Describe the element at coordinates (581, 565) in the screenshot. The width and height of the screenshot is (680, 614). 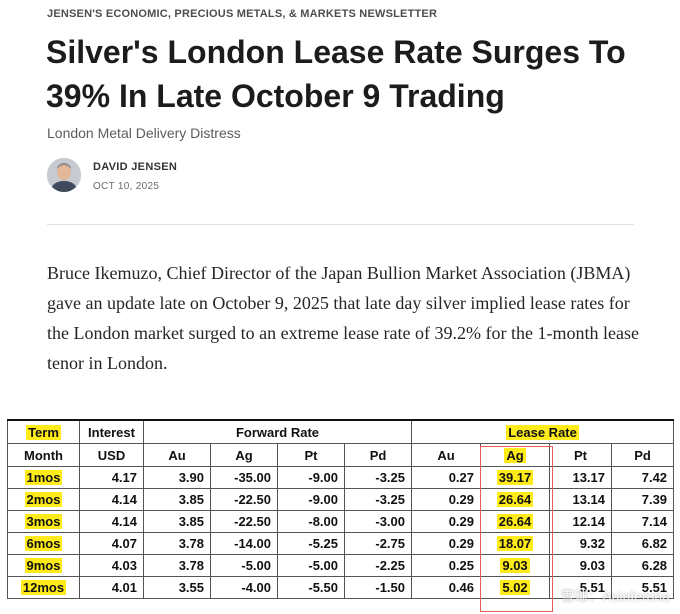
I see `table-cell: 9.03` at that location.